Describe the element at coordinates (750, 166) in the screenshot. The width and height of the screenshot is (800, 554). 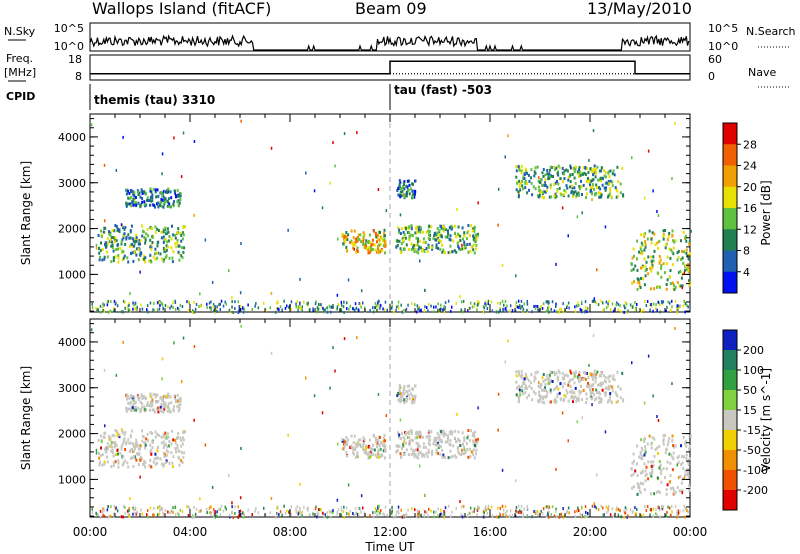
I see `colorbar-tick-label: 24` at that location.